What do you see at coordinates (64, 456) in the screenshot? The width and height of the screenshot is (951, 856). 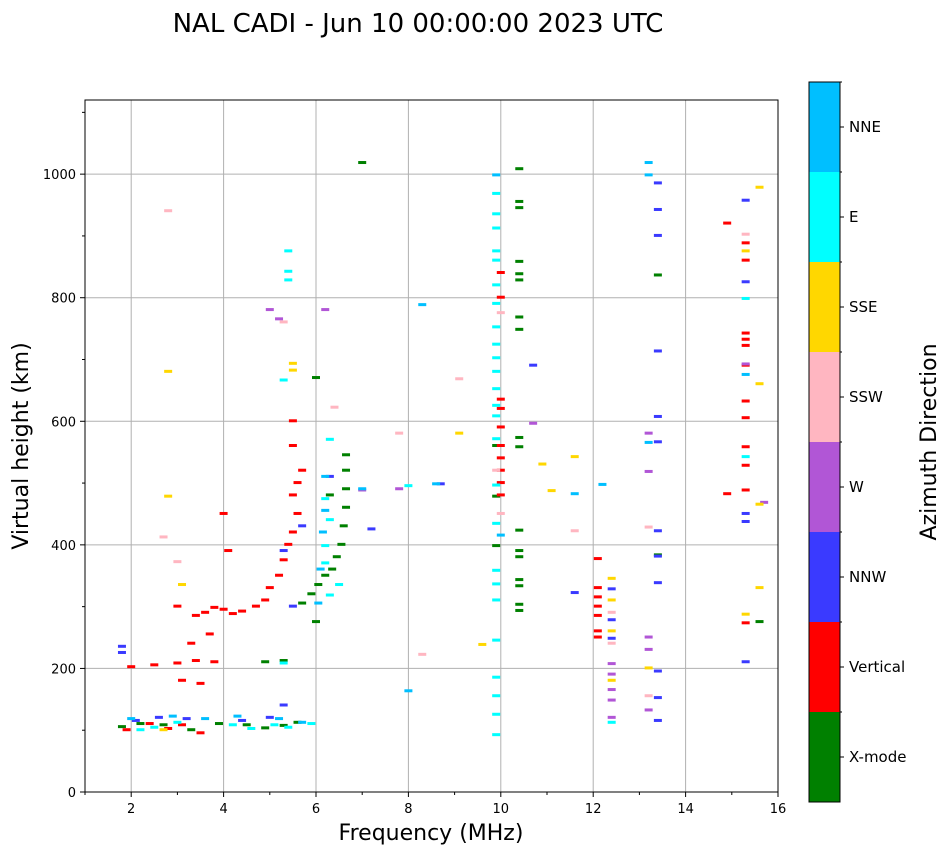 I see `y-axis-ticks: 0 200 400 600 800 1000` at bounding box center [64, 456].